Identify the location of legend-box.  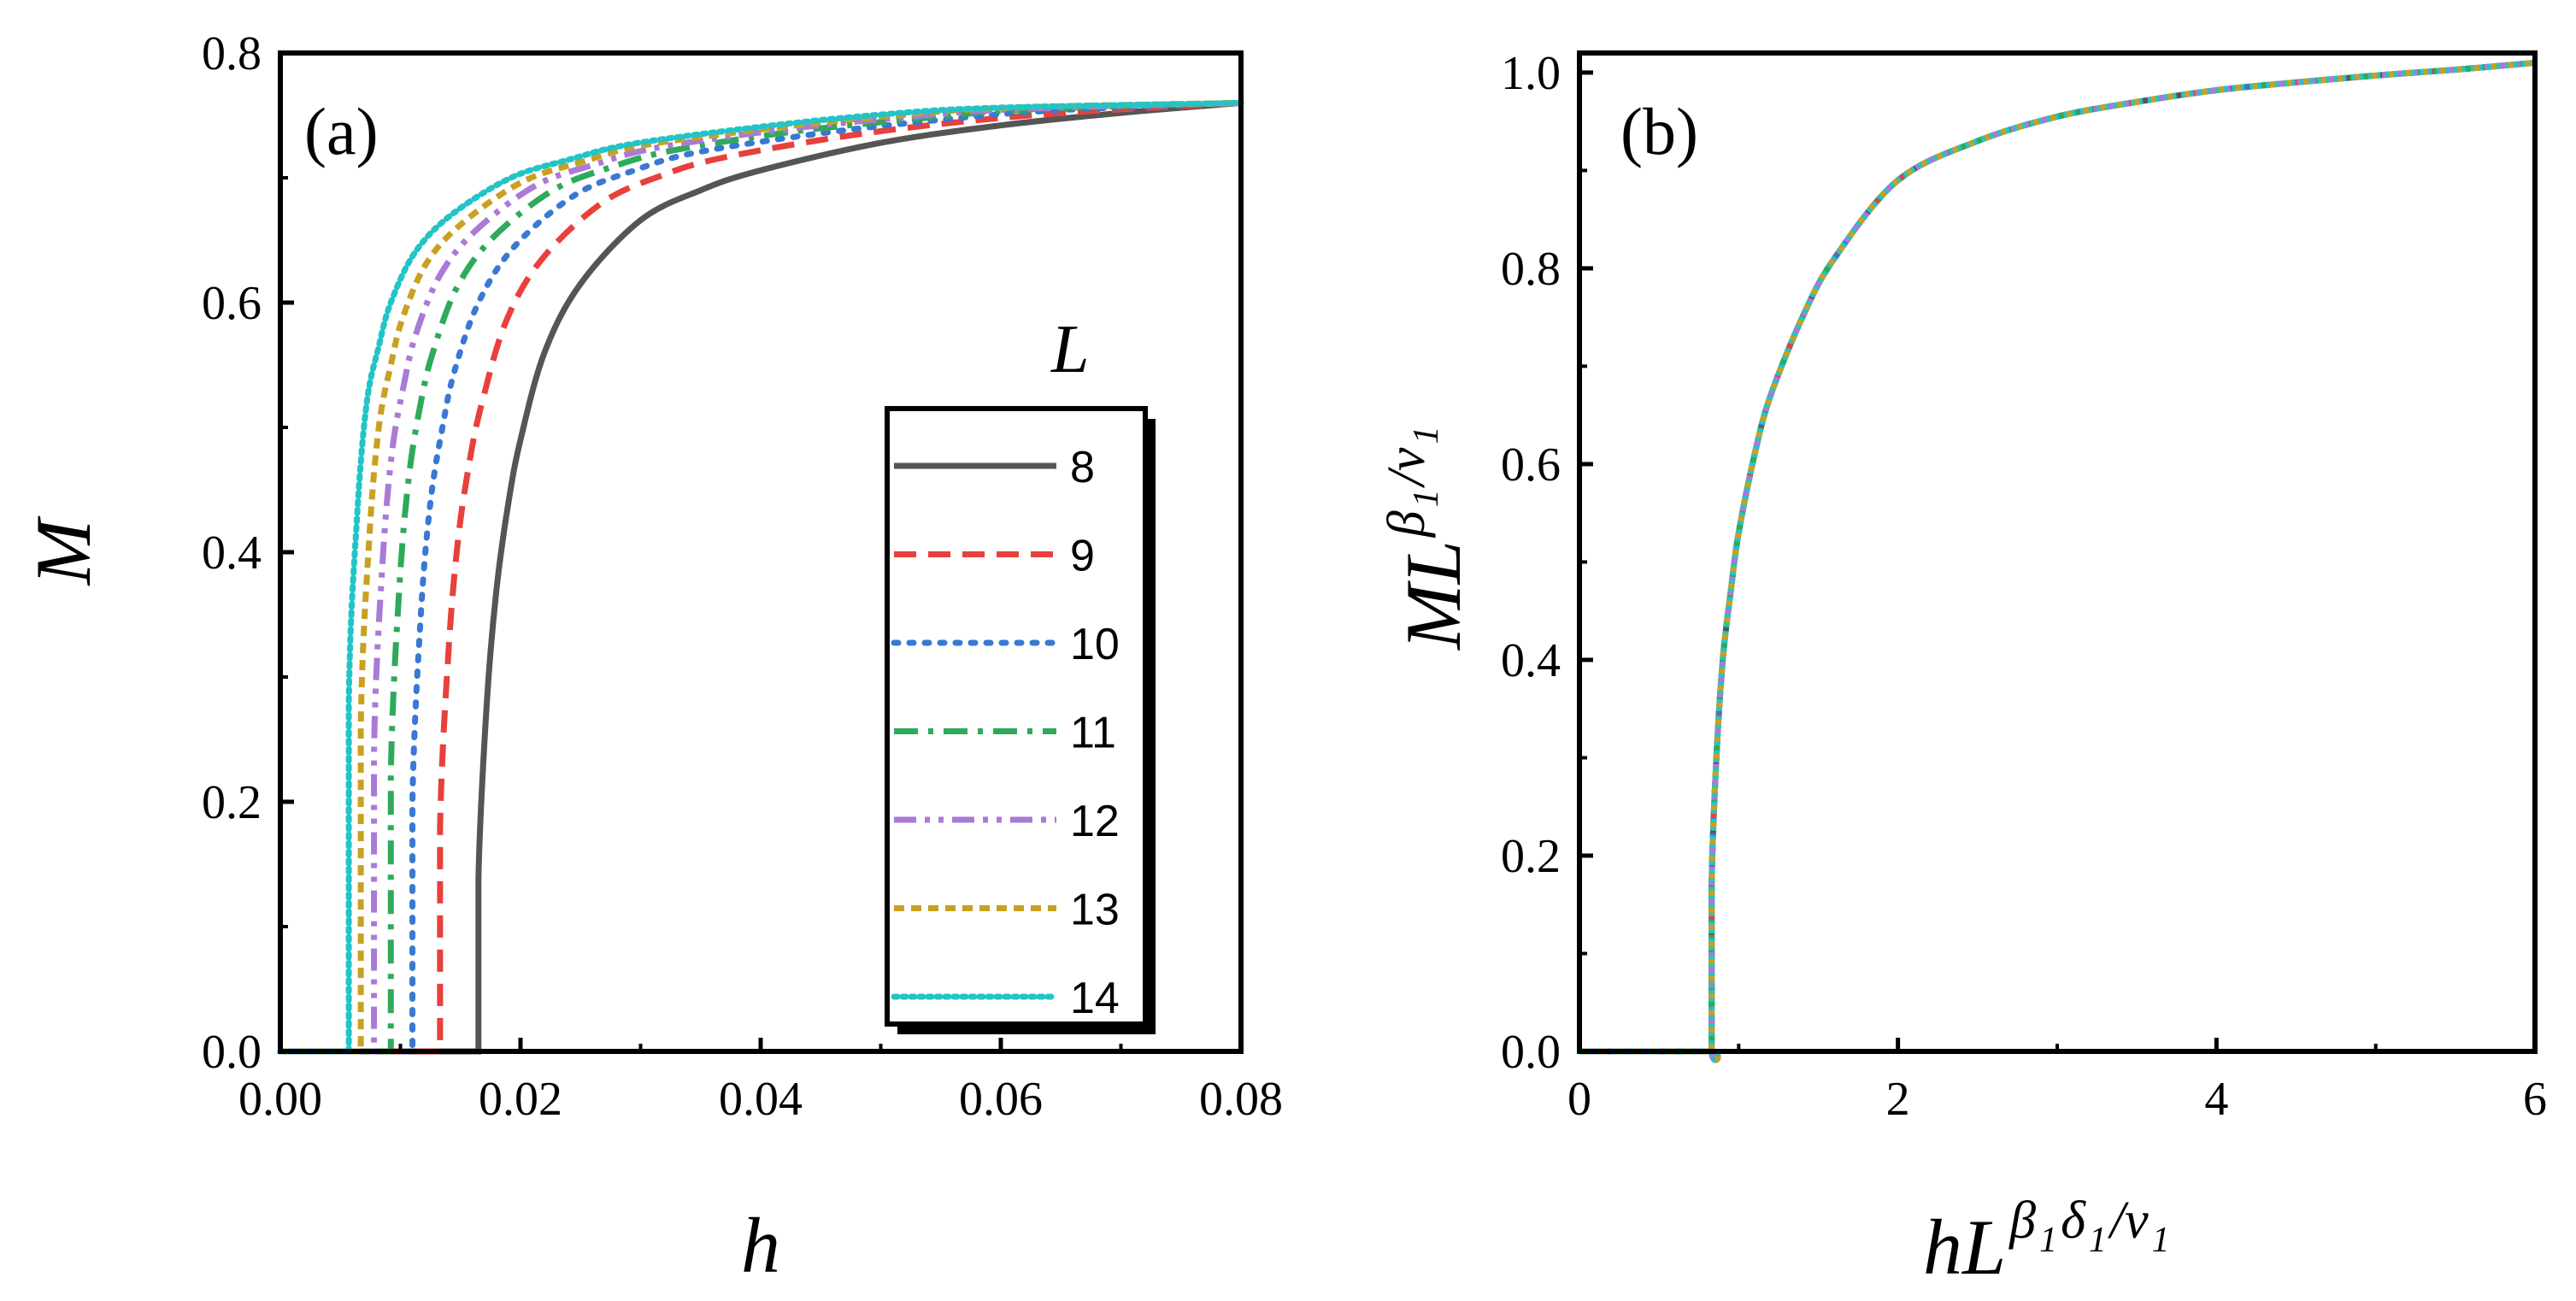
(1016, 716).